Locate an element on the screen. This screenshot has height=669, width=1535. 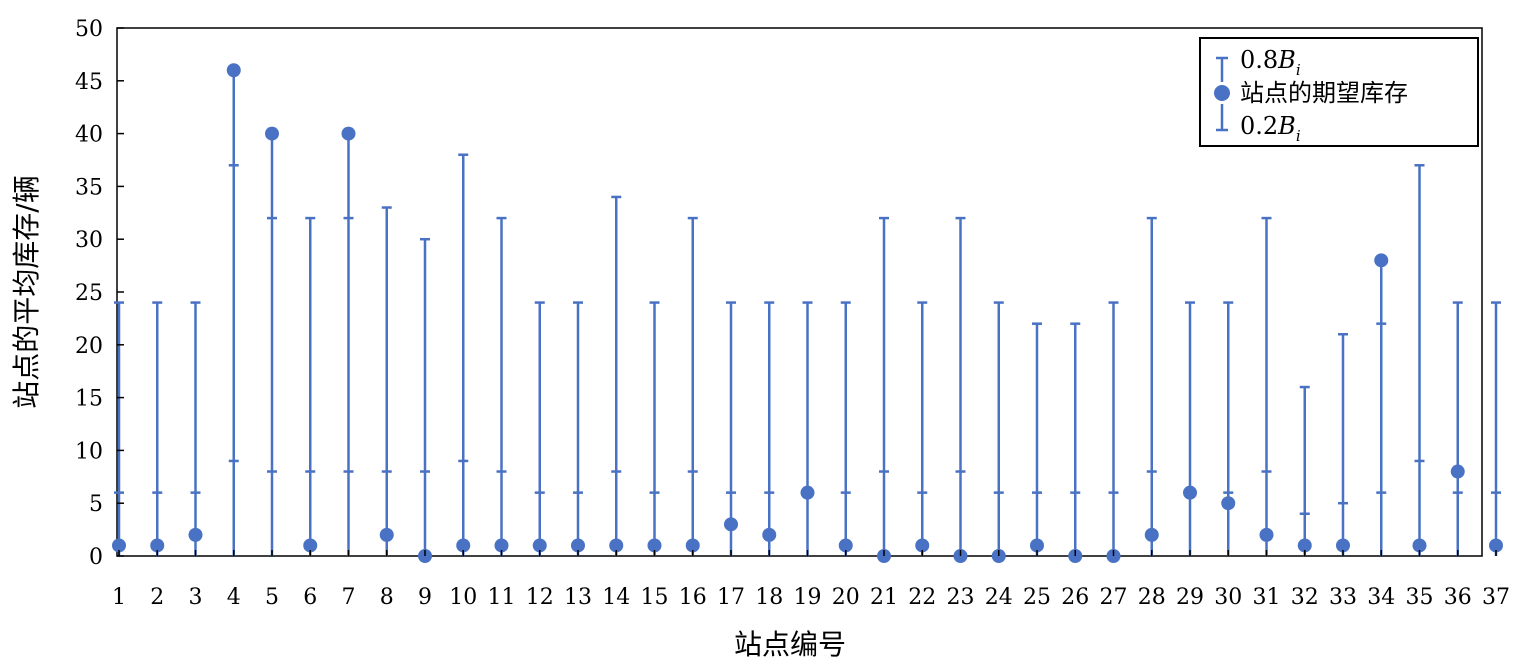
x-tick-label: 27 is located at coordinates (1114, 597).